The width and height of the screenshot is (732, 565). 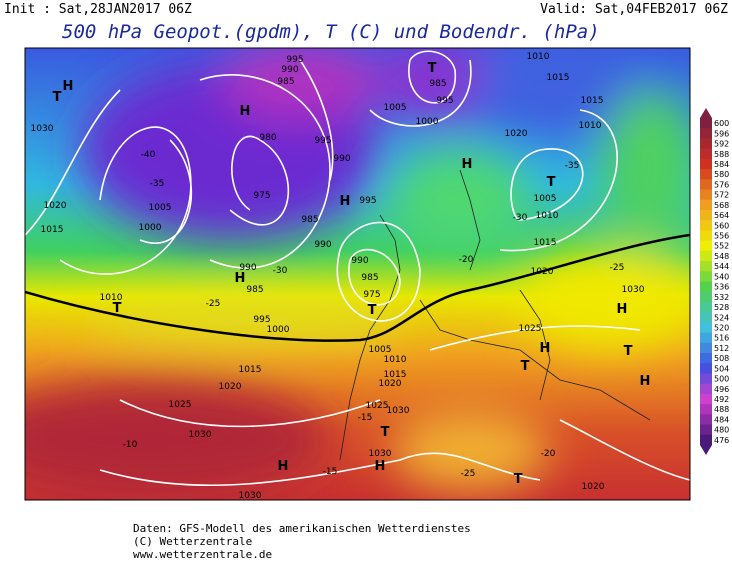 I want to click on colorbar-label: 524, so click(x=721, y=317).